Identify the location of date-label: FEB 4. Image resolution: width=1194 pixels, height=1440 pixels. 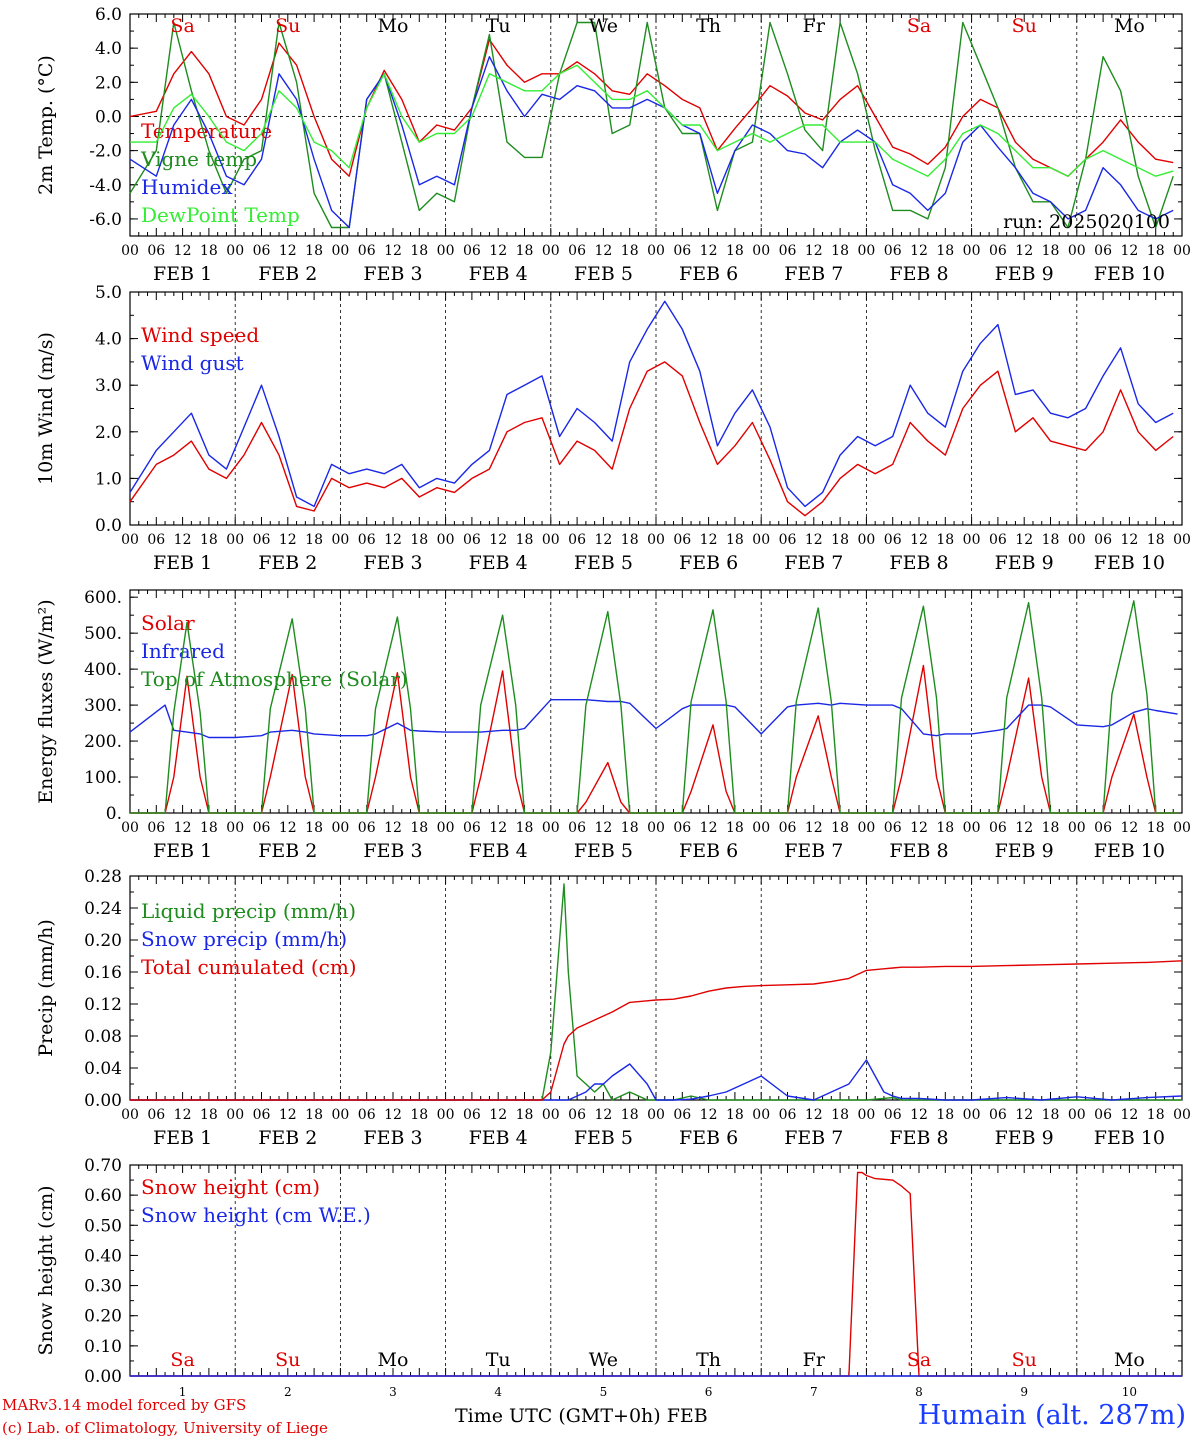
(498, 563).